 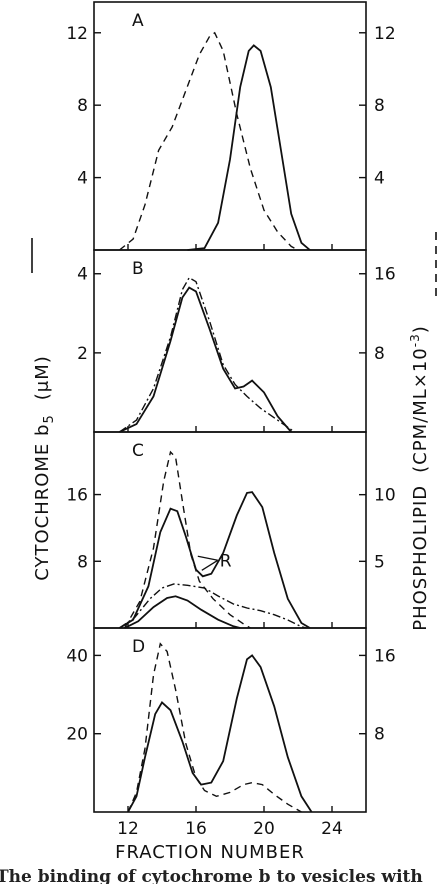 What do you see at coordinates (82, 562) in the screenshot?
I see `panel-c-left-tick-label: 8` at bounding box center [82, 562].